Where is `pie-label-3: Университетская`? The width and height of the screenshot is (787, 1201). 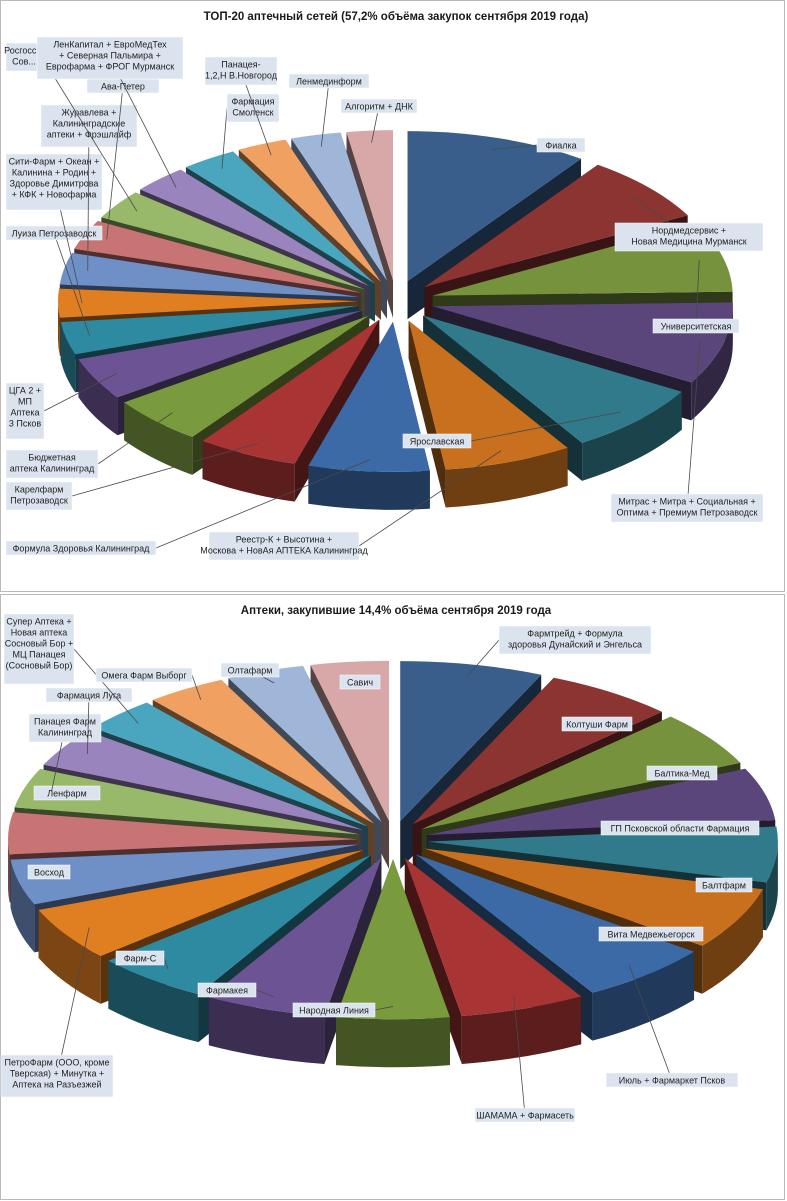
pie-label-3: Университетская is located at coordinates (696, 296).